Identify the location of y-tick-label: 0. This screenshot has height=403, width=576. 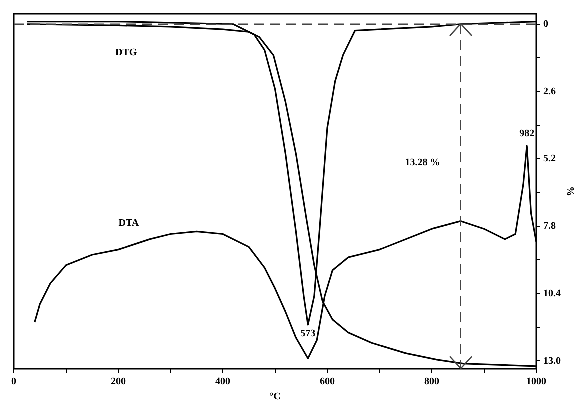
(546, 24).